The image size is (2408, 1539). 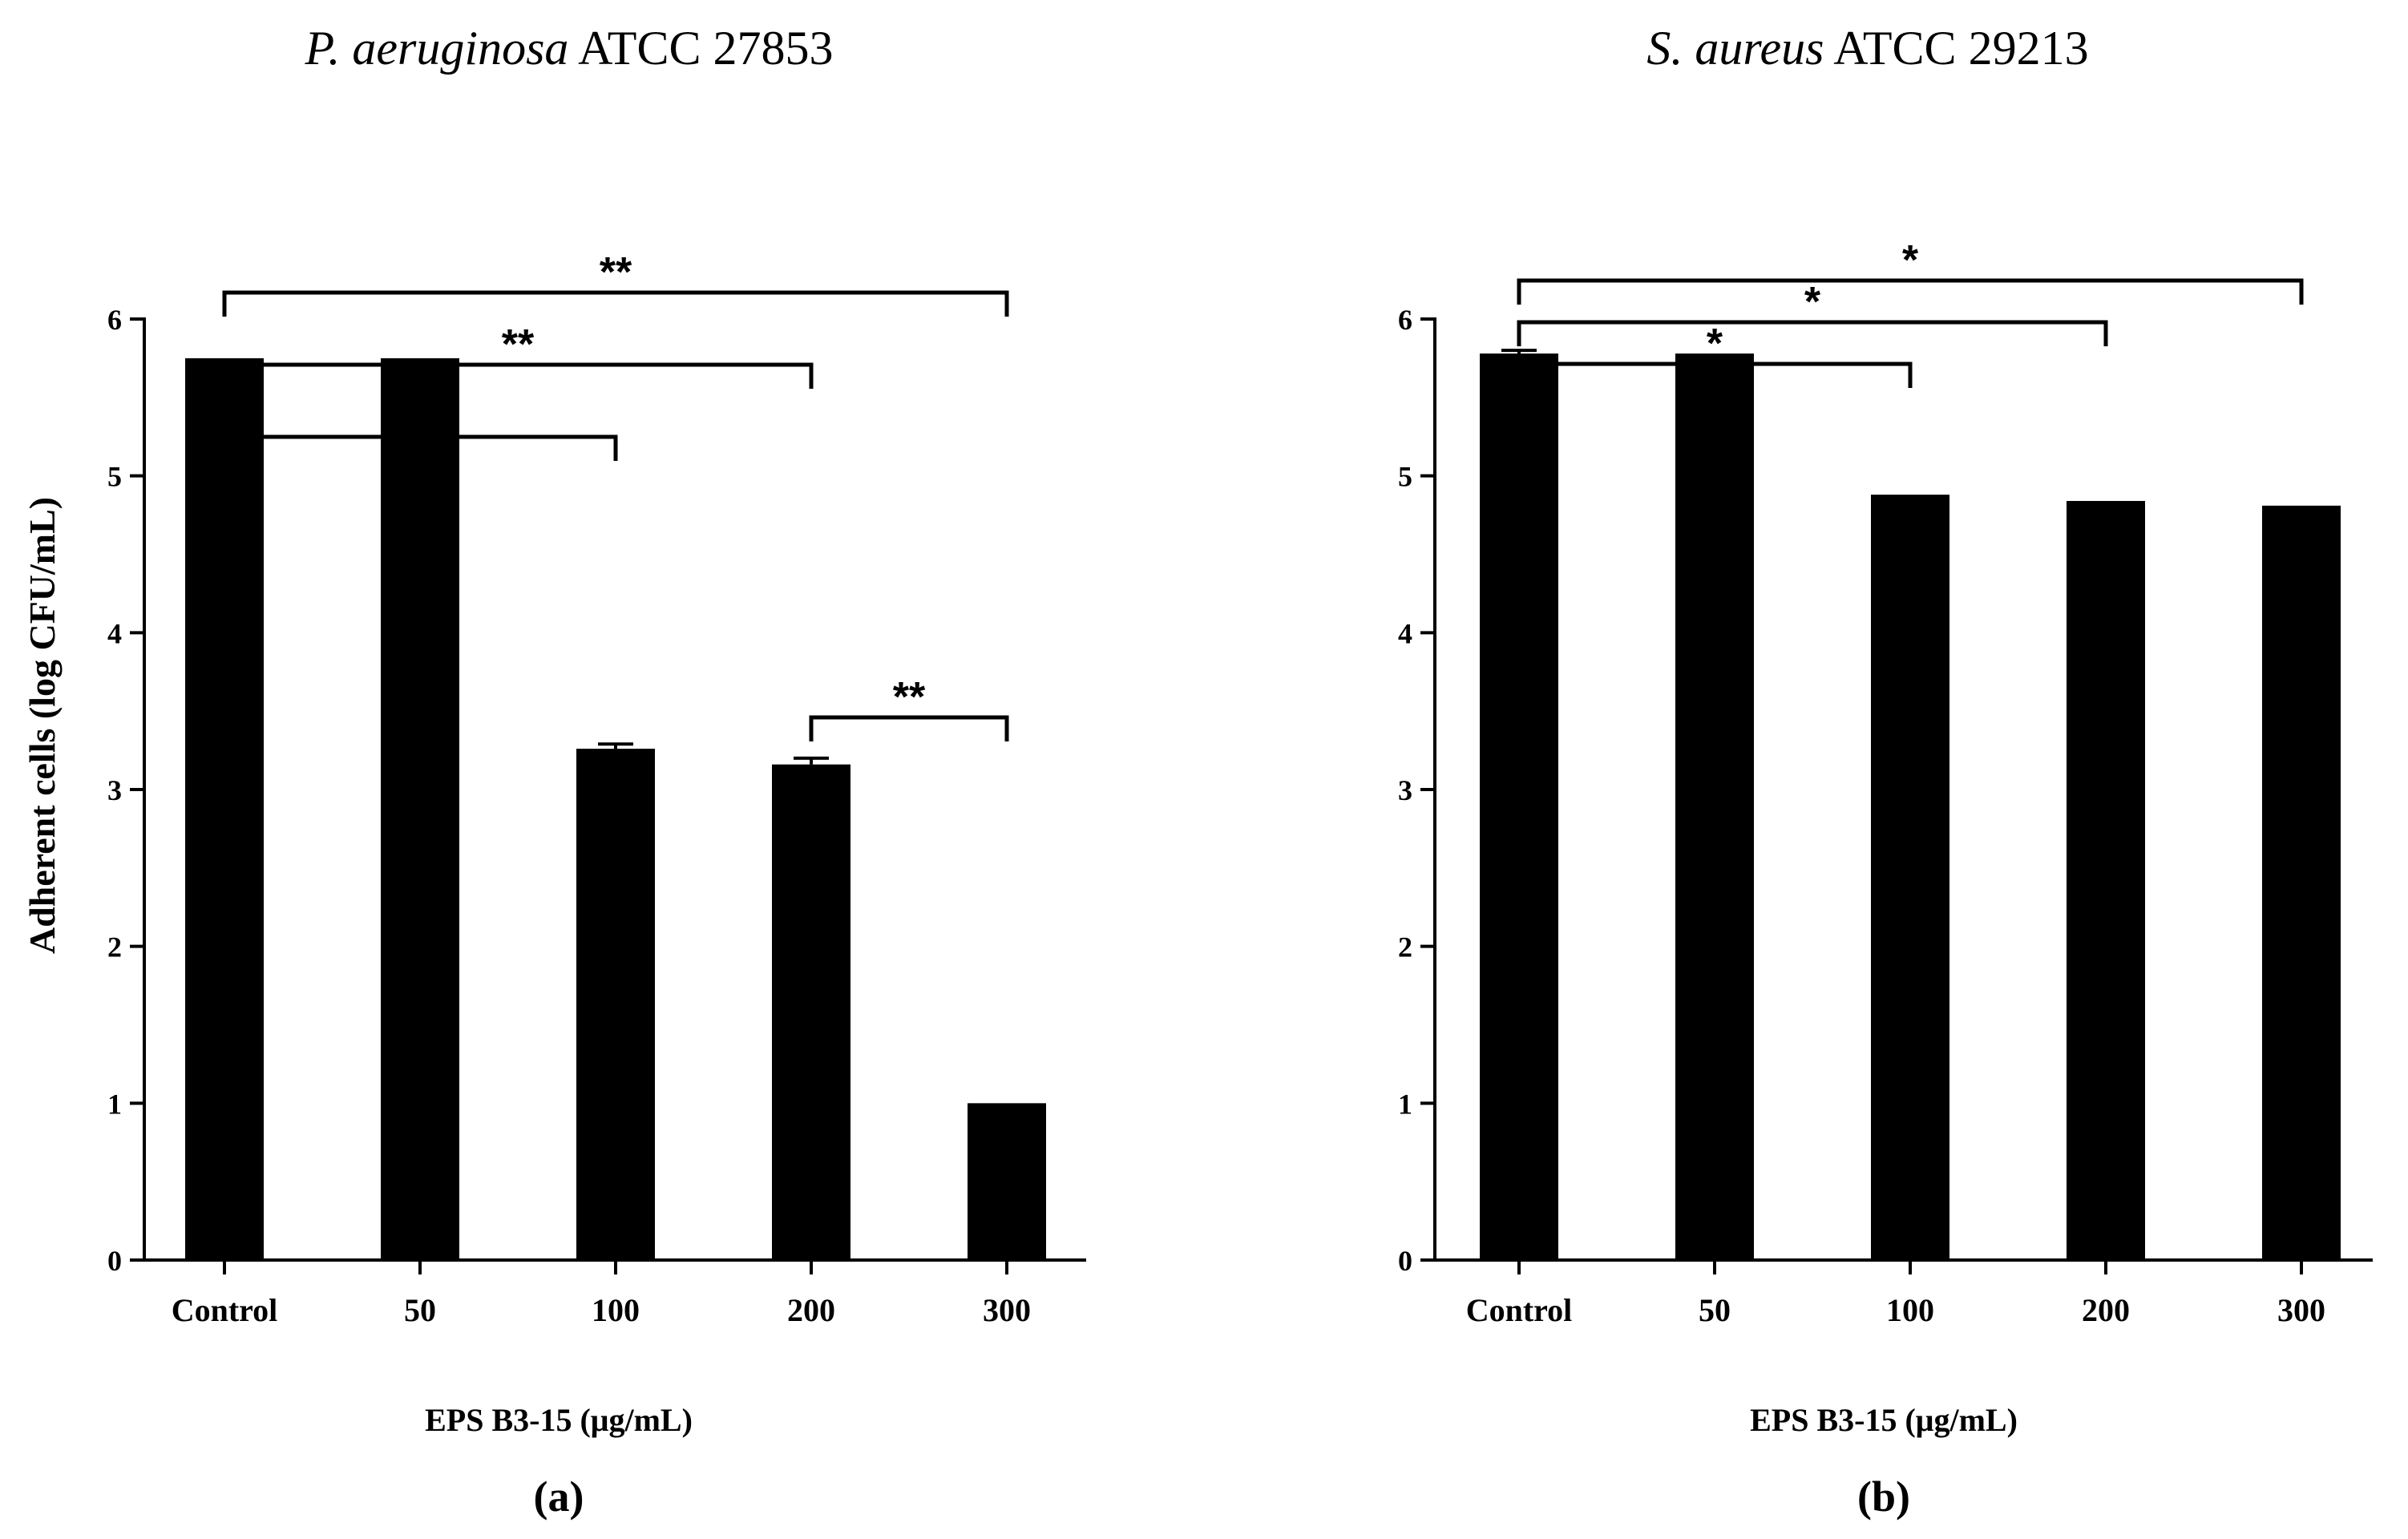 What do you see at coordinates (1910, 260) in the screenshot?
I see `chart-b-significance-label-2: *` at bounding box center [1910, 260].